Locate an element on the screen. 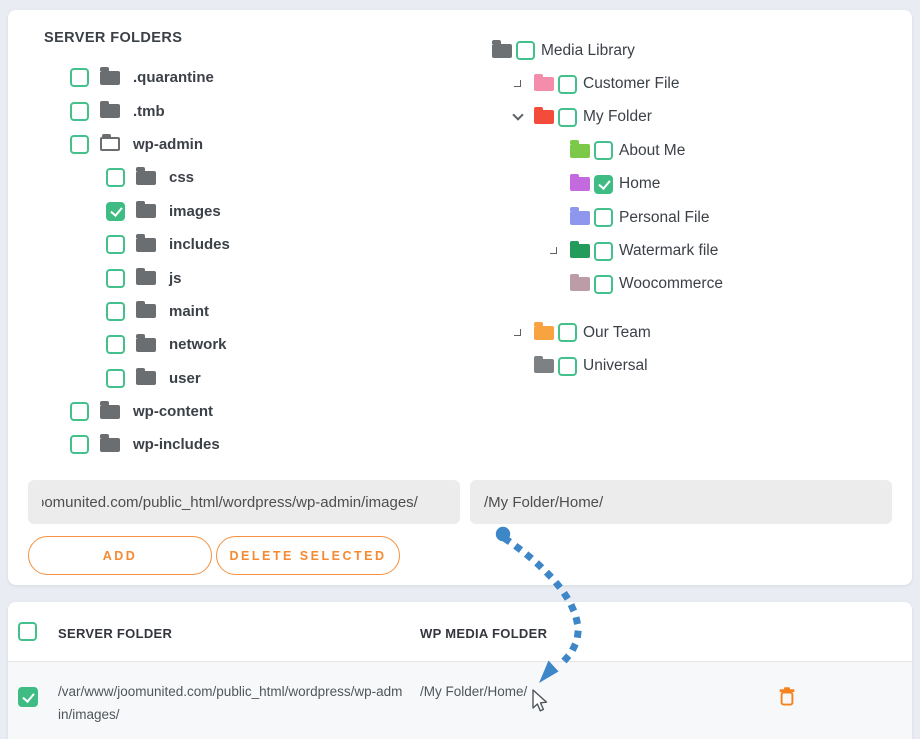 This screenshot has height=739, width=920. folder-label: user is located at coordinates (185, 378).